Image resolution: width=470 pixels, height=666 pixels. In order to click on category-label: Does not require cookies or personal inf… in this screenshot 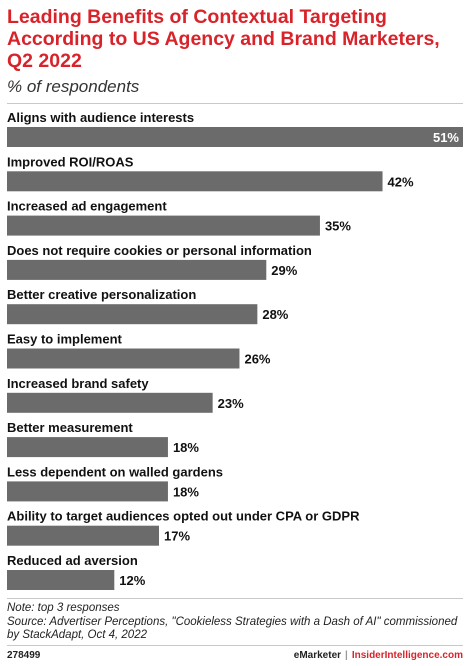, I will do `click(159, 250)`.